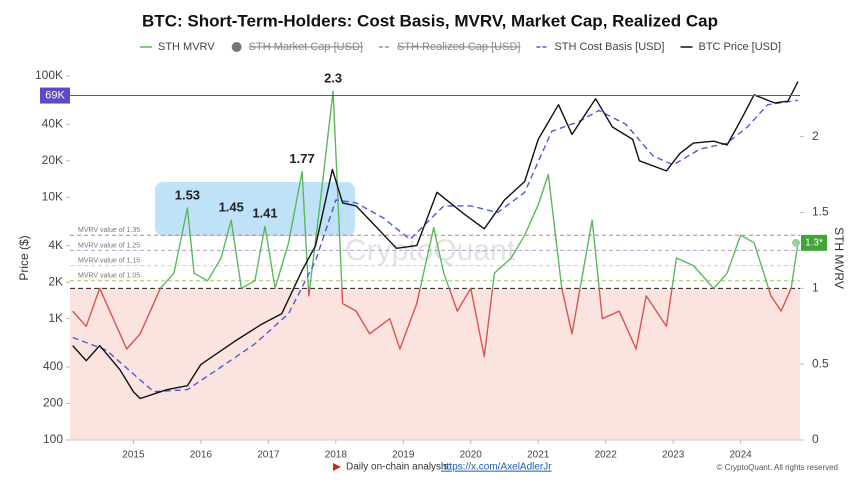 The height and width of the screenshot is (484, 860). I want to click on y-tick-label: 40K, so click(52, 123).